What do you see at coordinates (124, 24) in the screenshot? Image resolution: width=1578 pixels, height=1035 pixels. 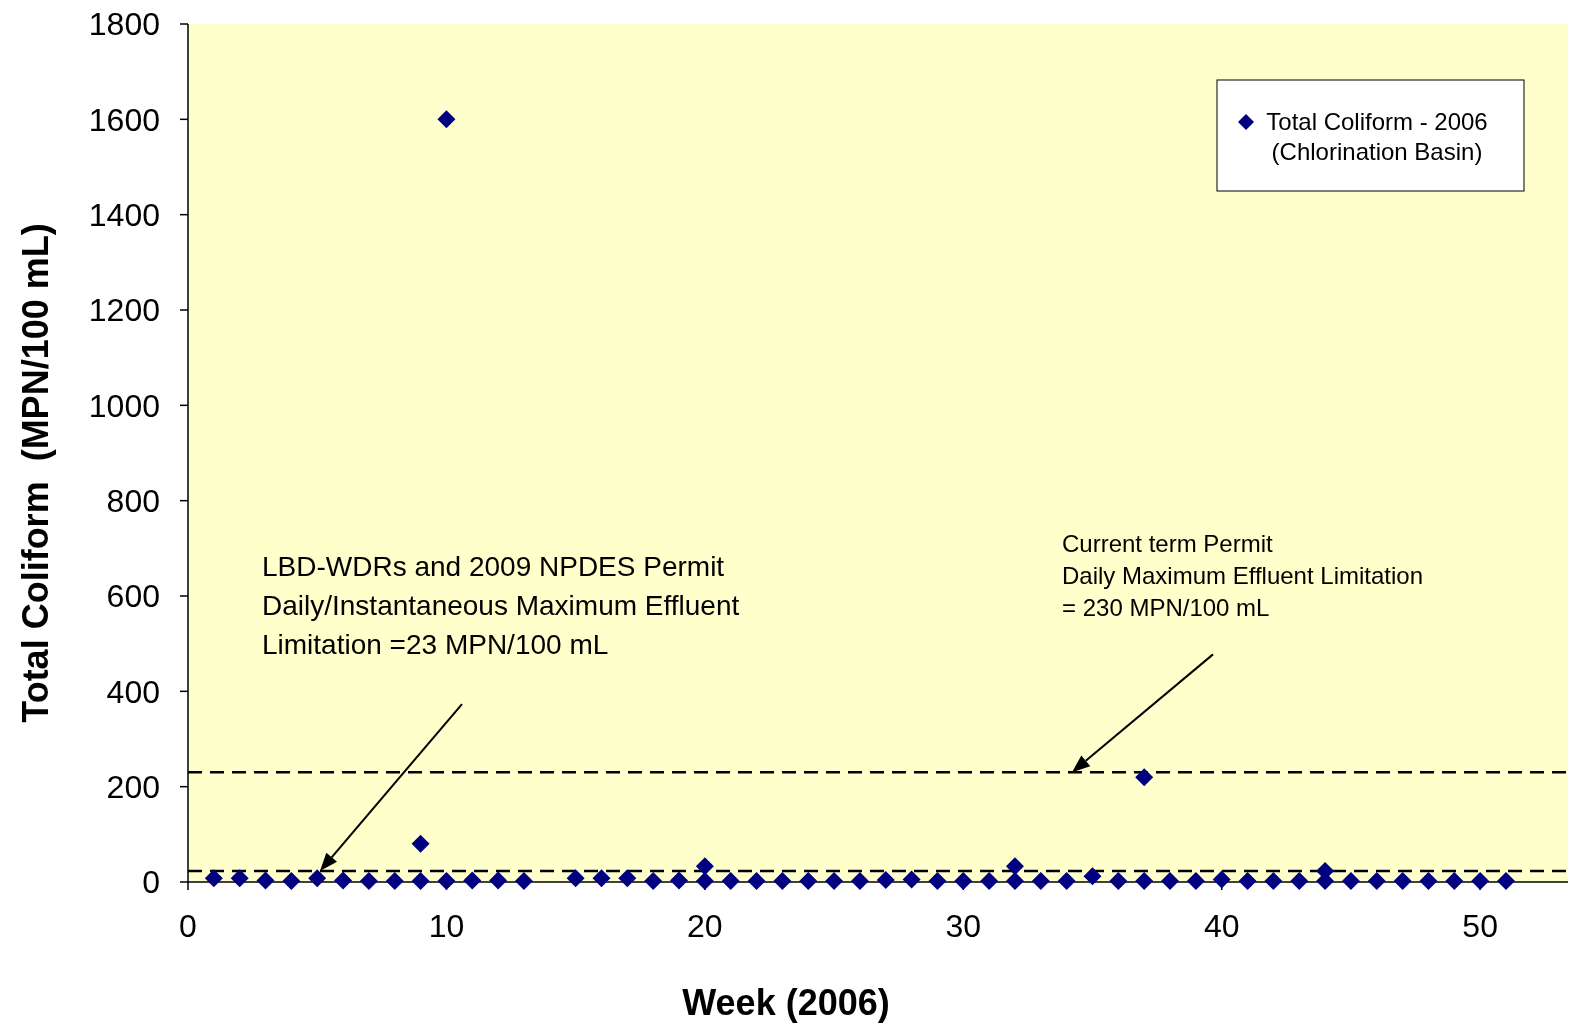 I see `y-tick-label: 1800` at bounding box center [124, 24].